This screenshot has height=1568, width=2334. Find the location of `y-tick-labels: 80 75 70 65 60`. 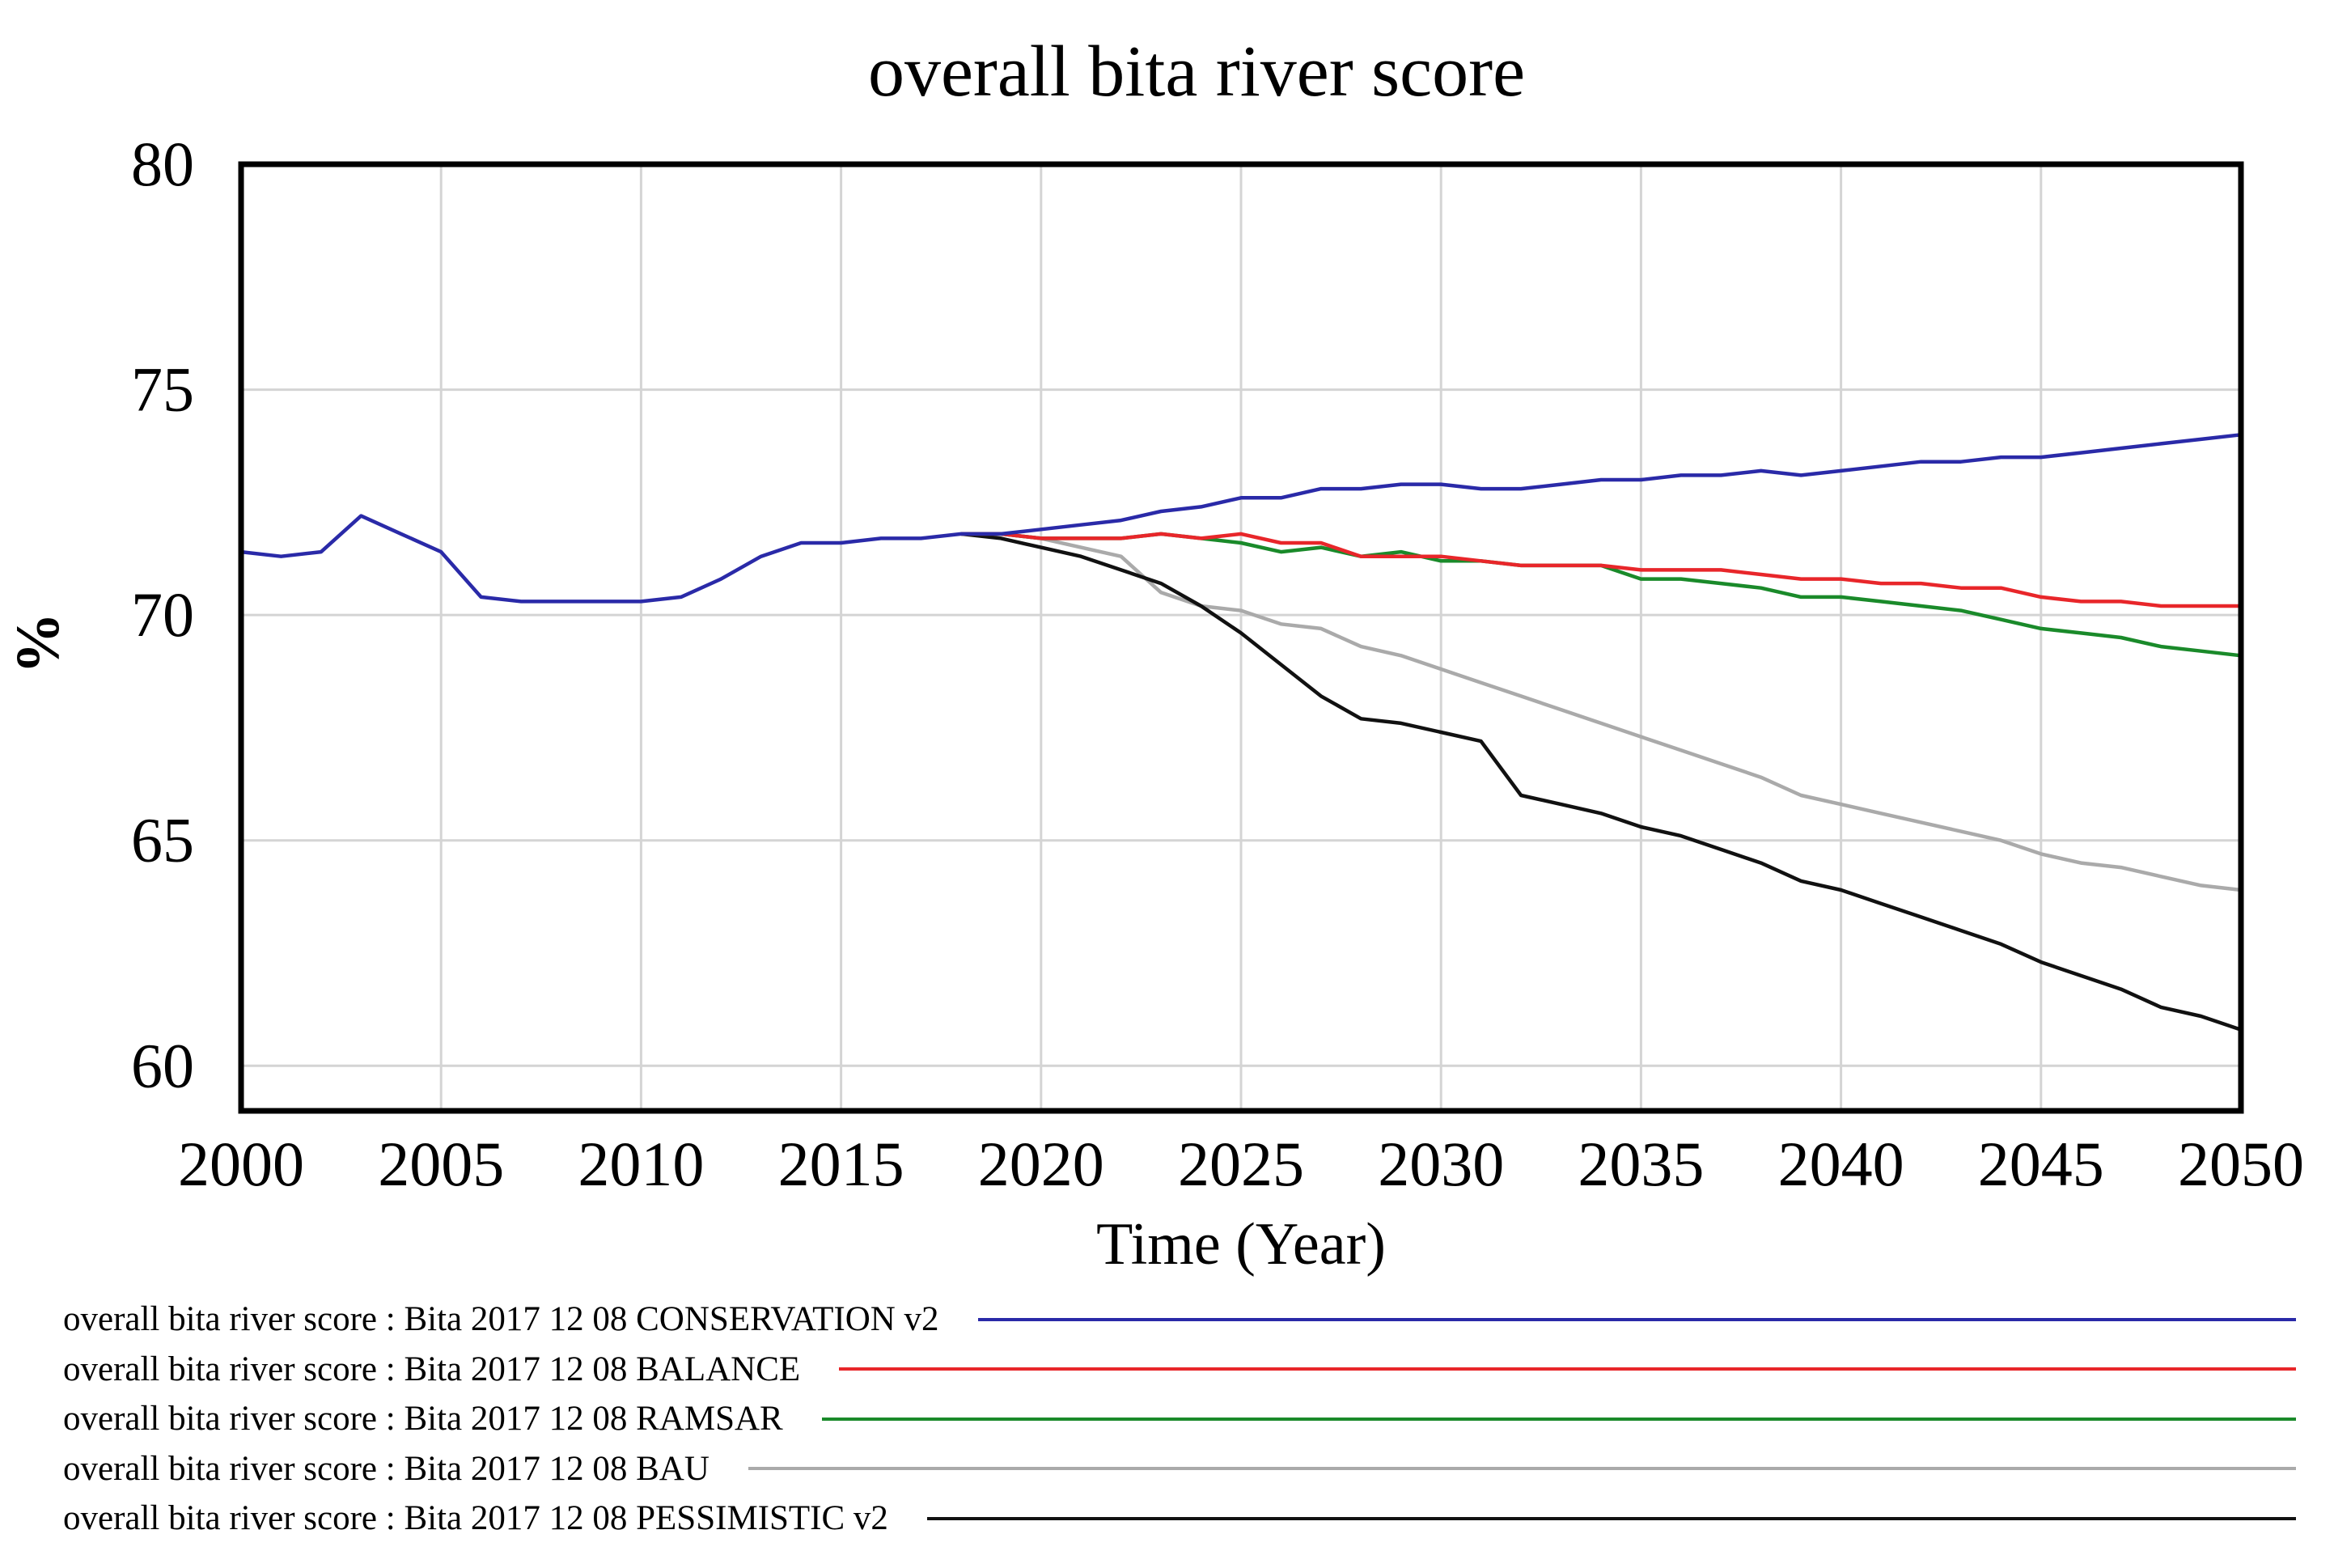

y-tick-labels: 80 75 70 65 60 is located at coordinates (162, 615).